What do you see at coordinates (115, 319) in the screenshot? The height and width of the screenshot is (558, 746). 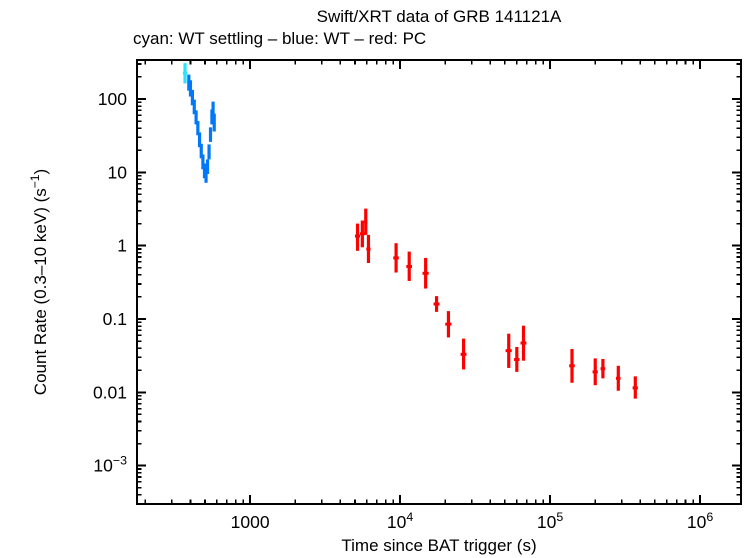 I see `y-tick-label: 0.1` at bounding box center [115, 319].